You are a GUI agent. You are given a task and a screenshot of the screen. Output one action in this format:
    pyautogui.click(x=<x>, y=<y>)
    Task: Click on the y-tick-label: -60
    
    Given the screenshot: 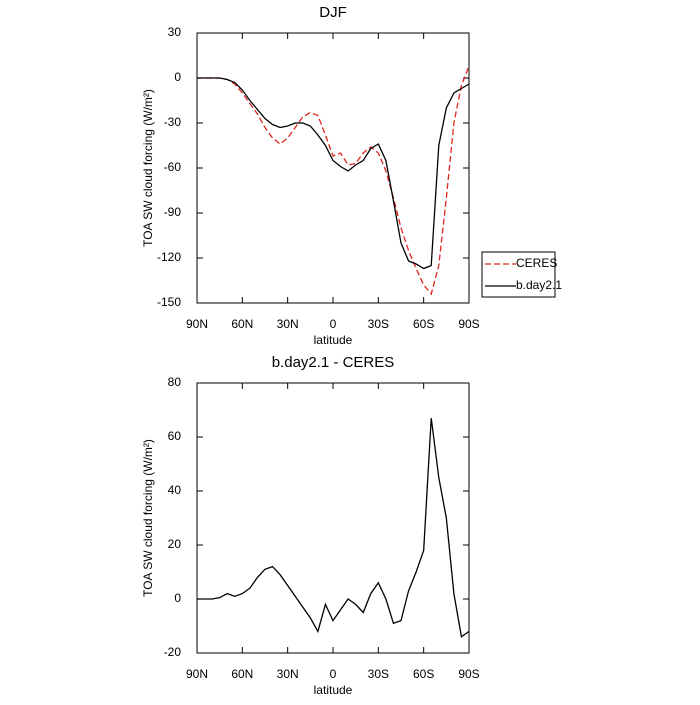 What is the action you would take?
    pyautogui.click(x=173, y=167)
    